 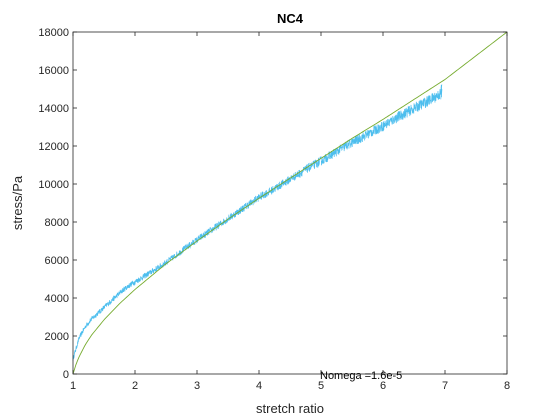 What do you see at coordinates (53, 109) in the screenshot?
I see `y-tick-label: 14000` at bounding box center [53, 109].